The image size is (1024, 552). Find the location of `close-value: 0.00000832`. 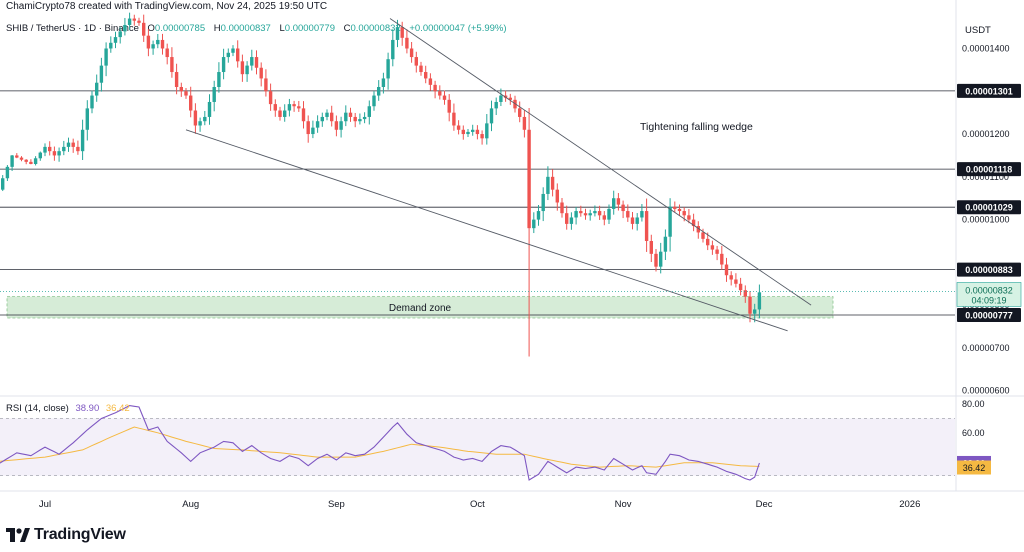

close-value: 0.00000832 is located at coordinates (375, 28).